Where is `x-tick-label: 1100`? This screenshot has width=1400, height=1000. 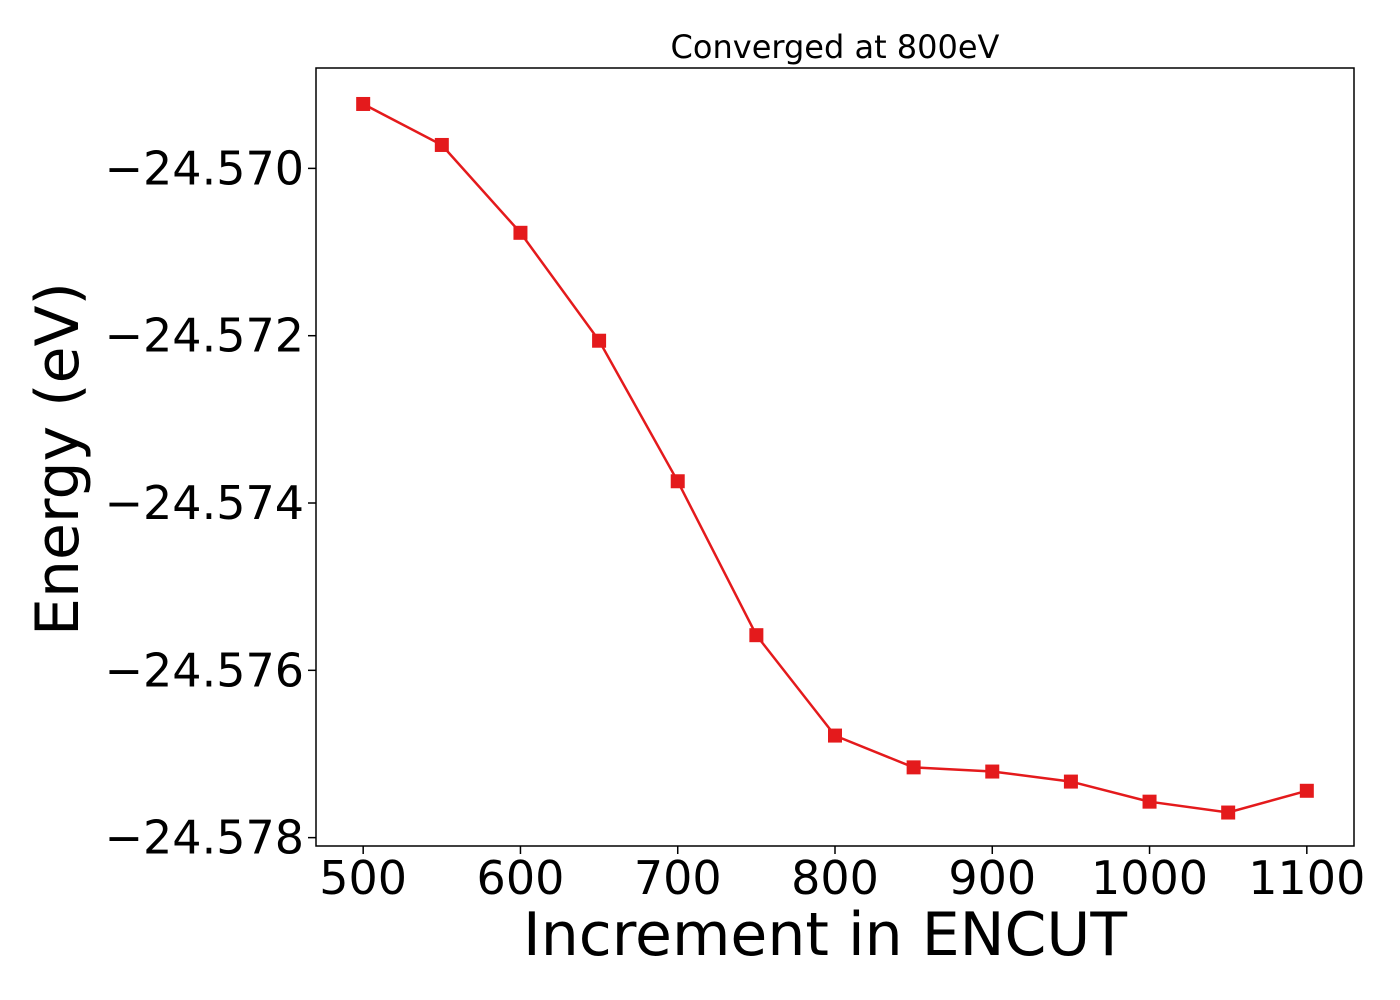 x-tick-label: 1100 is located at coordinates (1306, 878).